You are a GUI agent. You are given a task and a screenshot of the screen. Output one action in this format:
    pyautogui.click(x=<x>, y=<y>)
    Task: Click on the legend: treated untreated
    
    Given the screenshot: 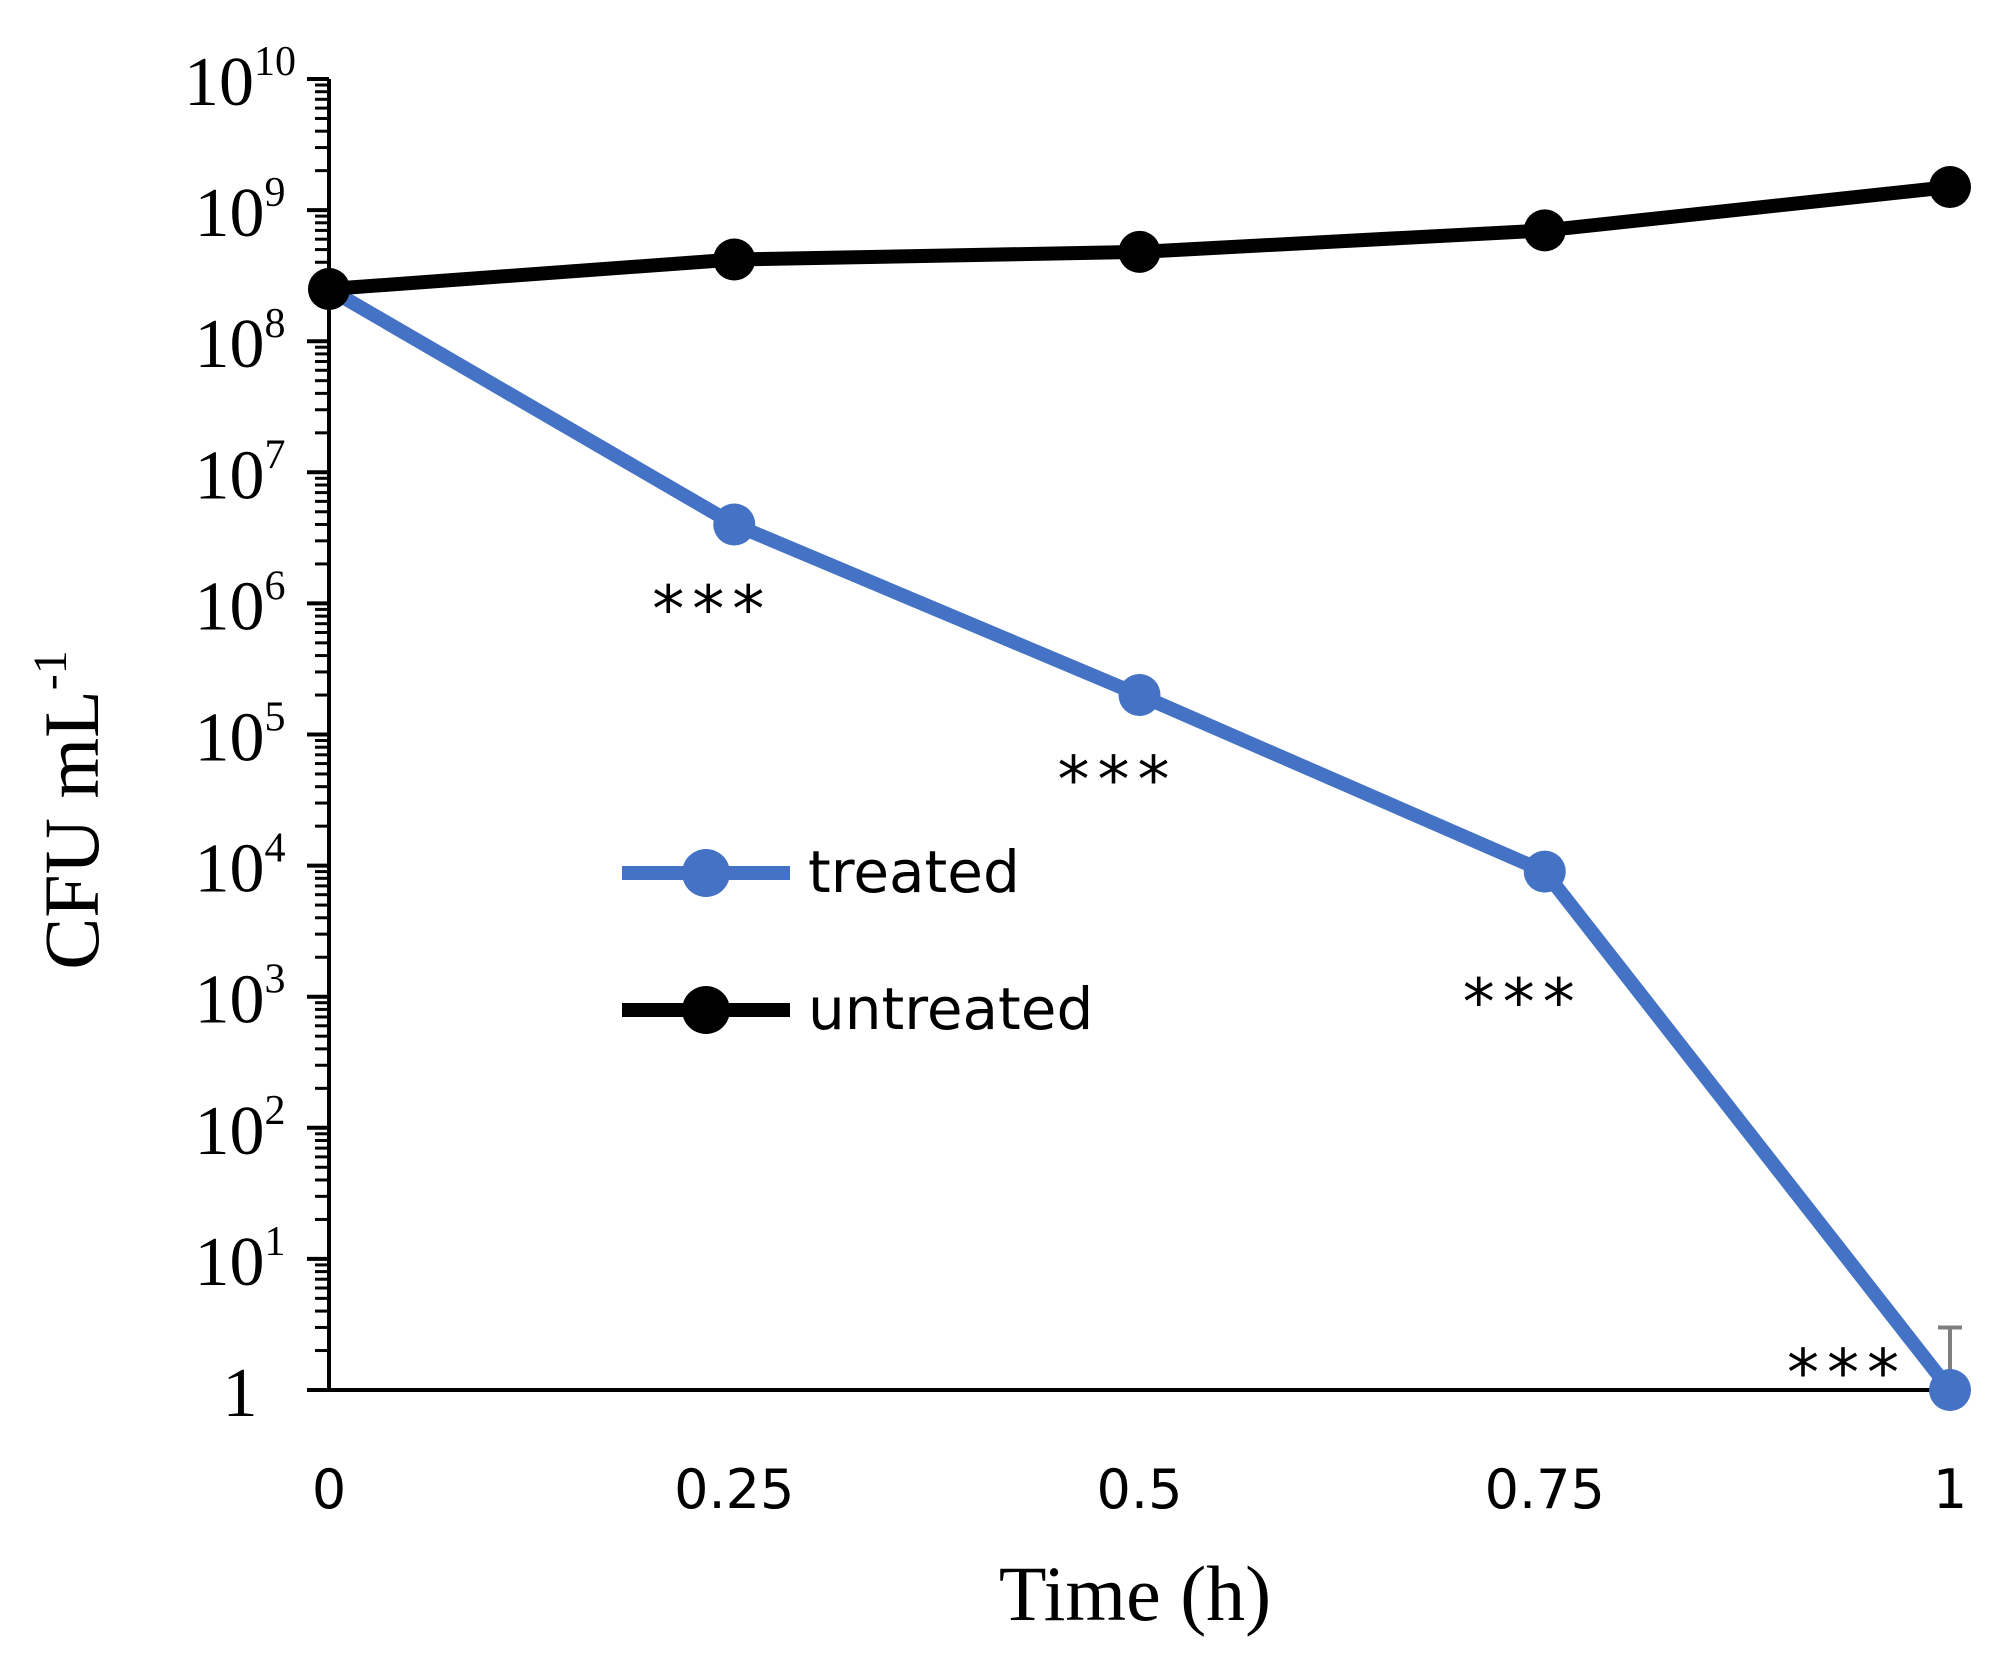 What is the action you would take?
    pyautogui.click(x=857, y=940)
    